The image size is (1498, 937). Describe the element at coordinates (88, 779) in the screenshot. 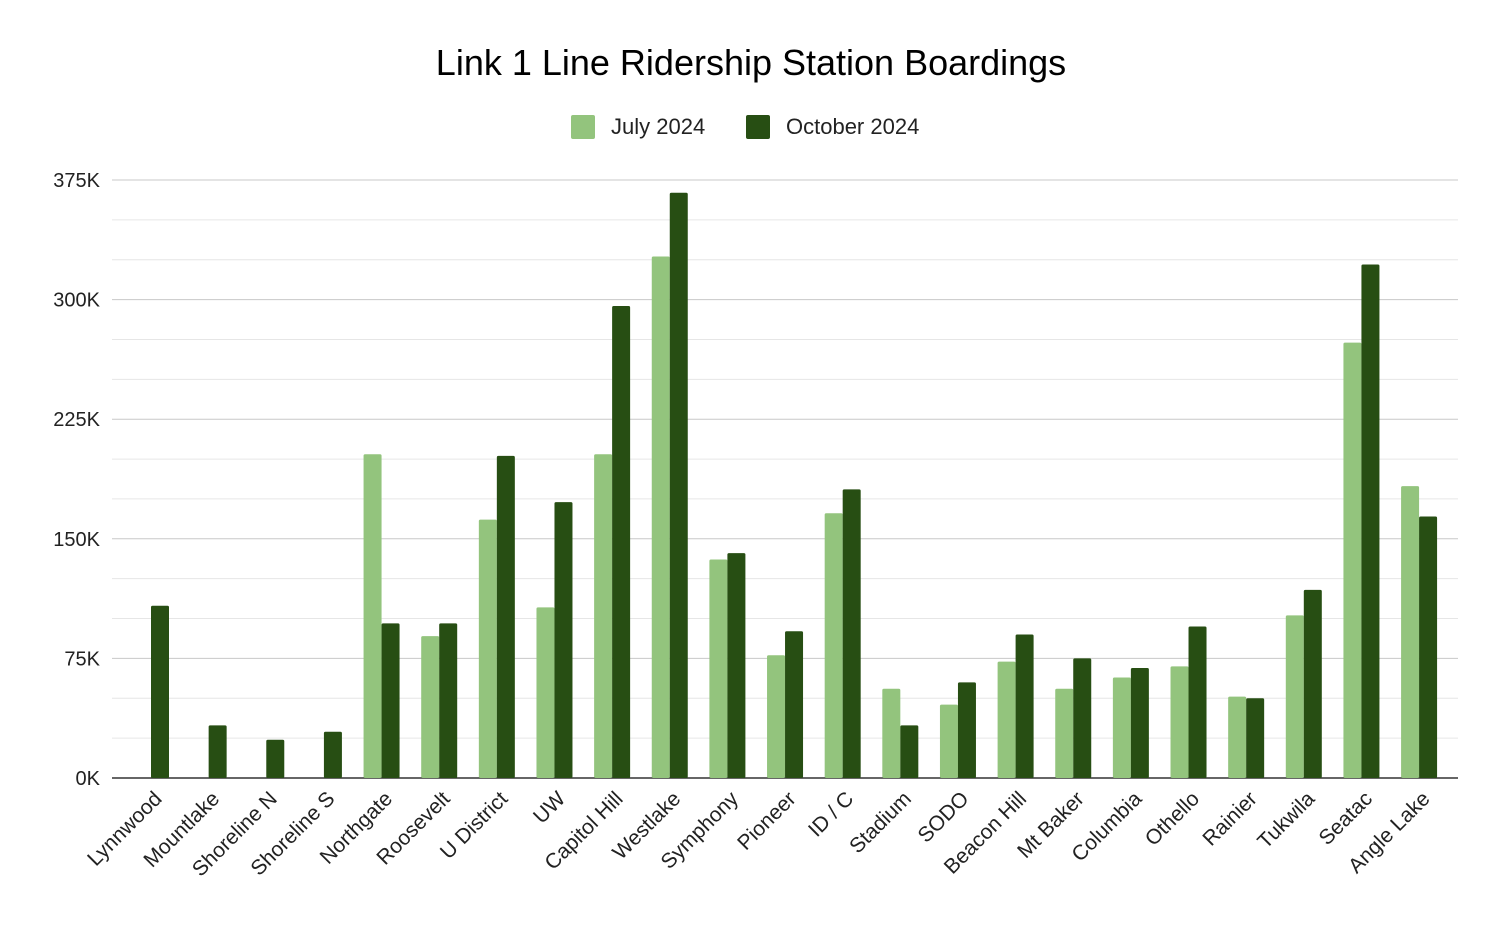

I see `y-tick-label: 0K` at that location.